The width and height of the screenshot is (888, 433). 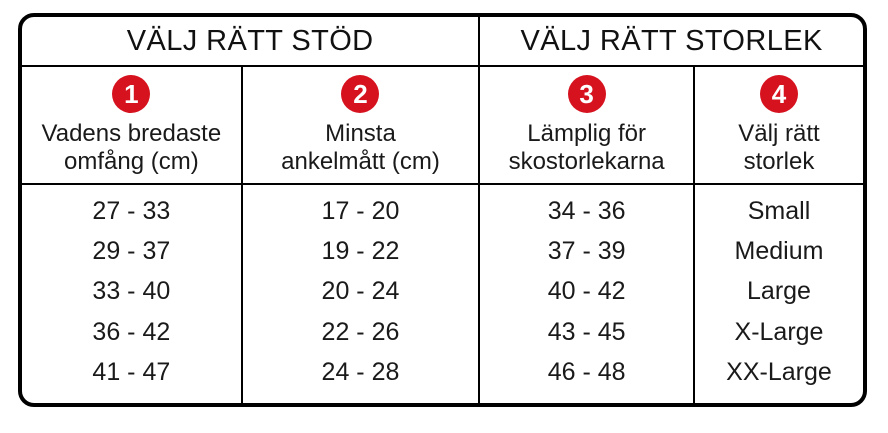 What do you see at coordinates (779, 210) in the screenshot?
I see `table-cell: Small` at bounding box center [779, 210].